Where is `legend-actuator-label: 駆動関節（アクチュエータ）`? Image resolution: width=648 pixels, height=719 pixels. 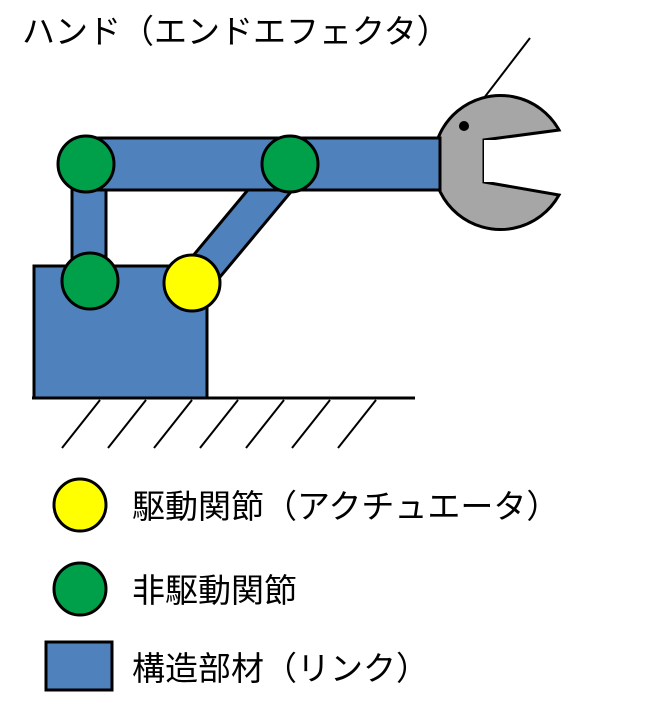 legend-actuator-label: 駆動関節（アクチュエータ） is located at coordinates (345, 506).